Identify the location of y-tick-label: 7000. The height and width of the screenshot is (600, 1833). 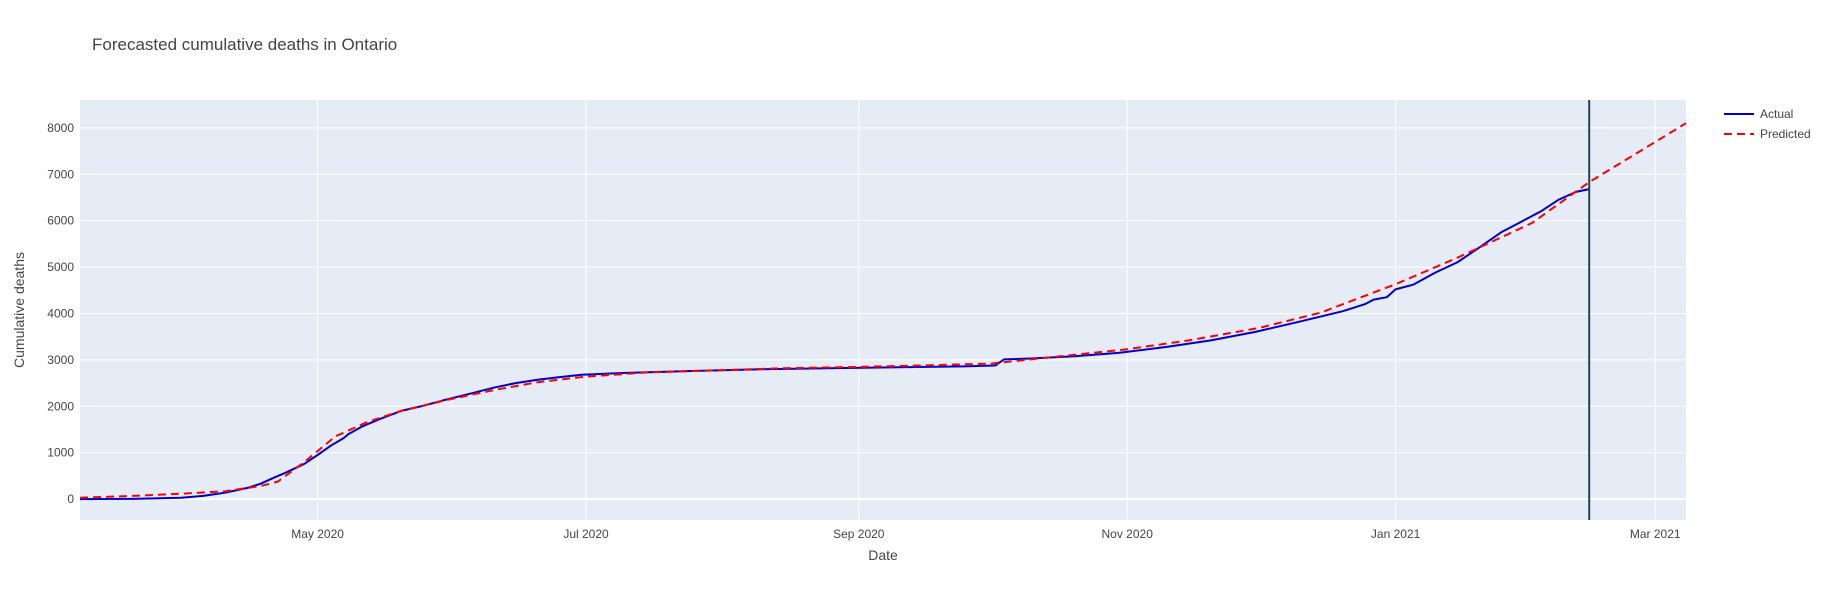
(60, 174).